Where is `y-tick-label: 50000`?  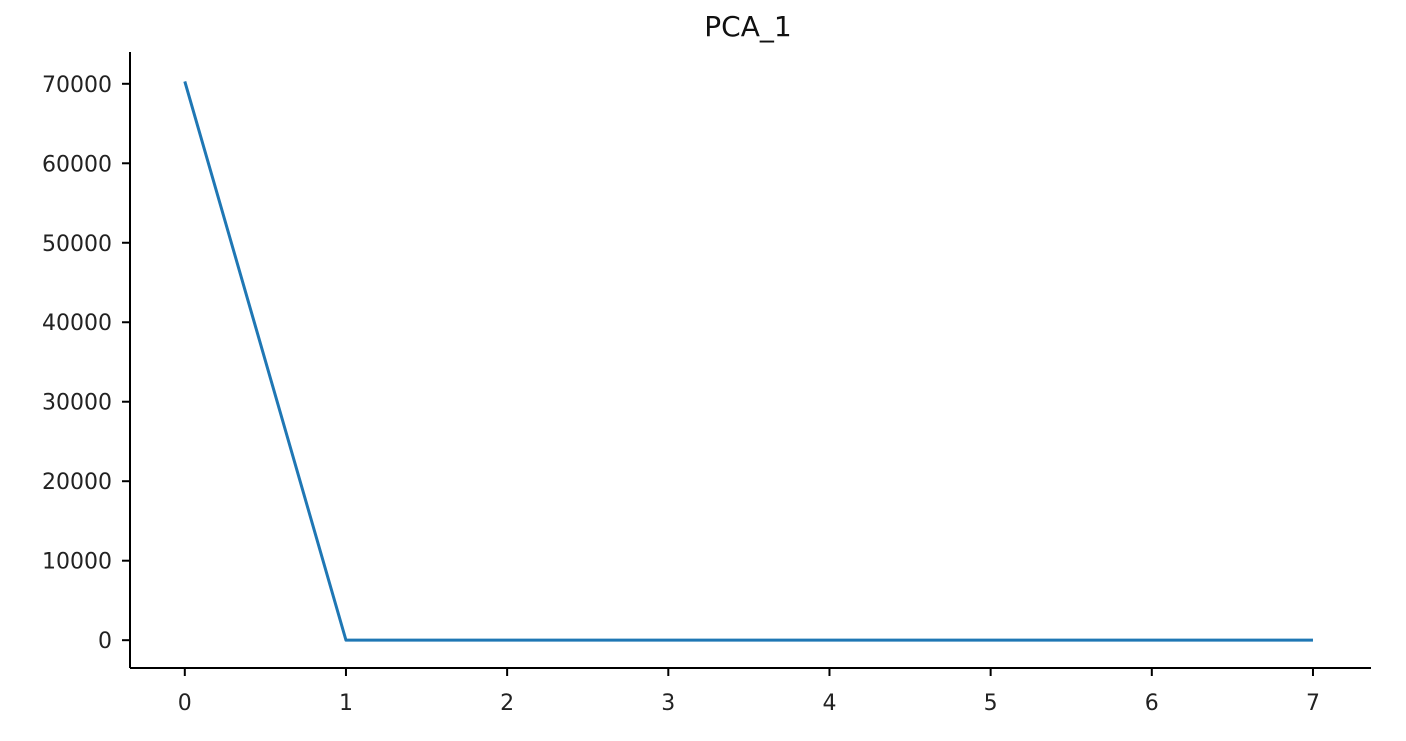
y-tick-label: 50000 is located at coordinates (77, 244).